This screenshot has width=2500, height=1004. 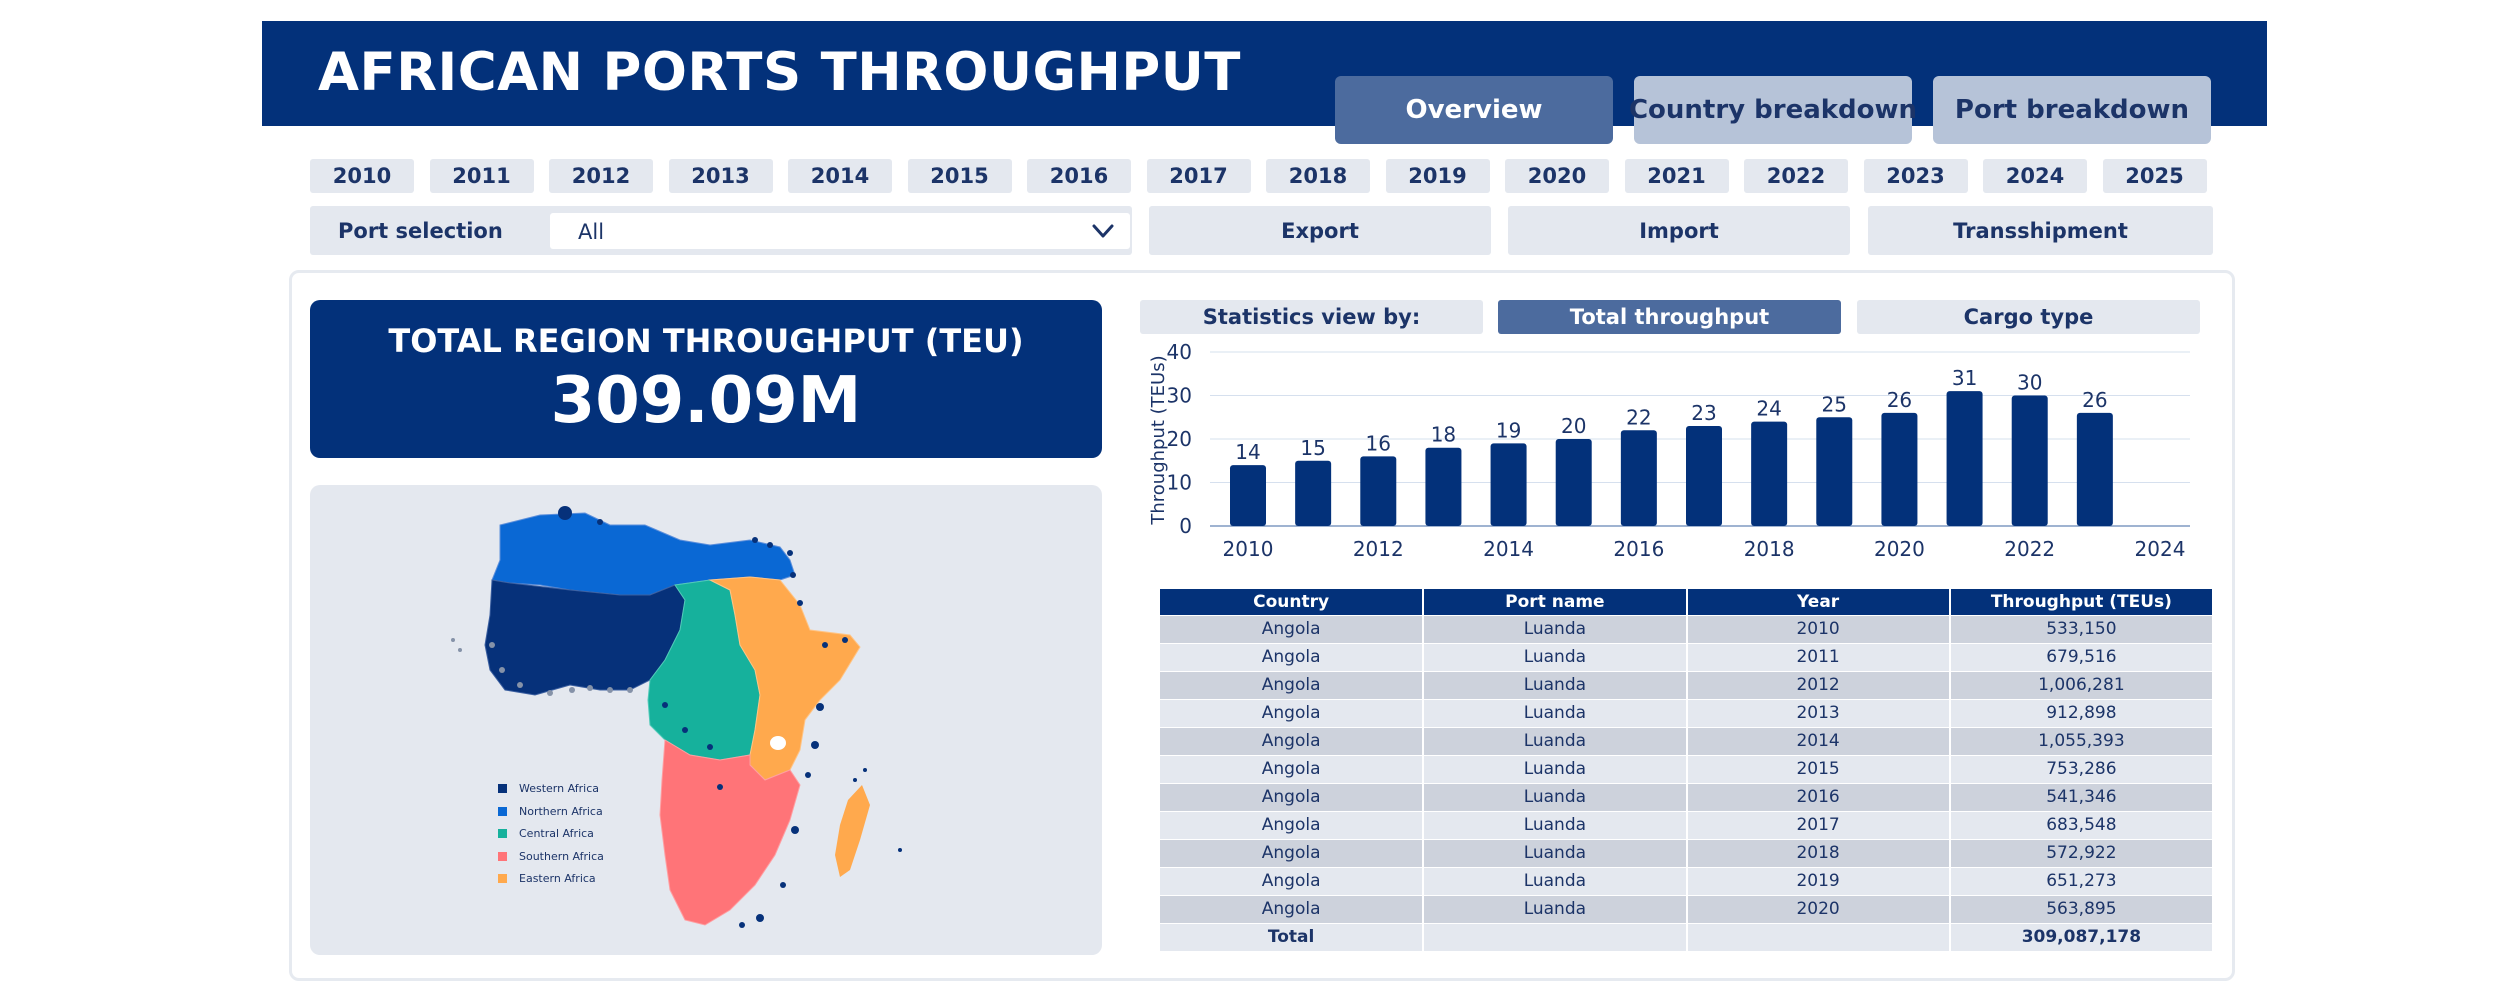 What do you see at coordinates (2094, 469) in the screenshot?
I see `bar-2023` at bounding box center [2094, 469].